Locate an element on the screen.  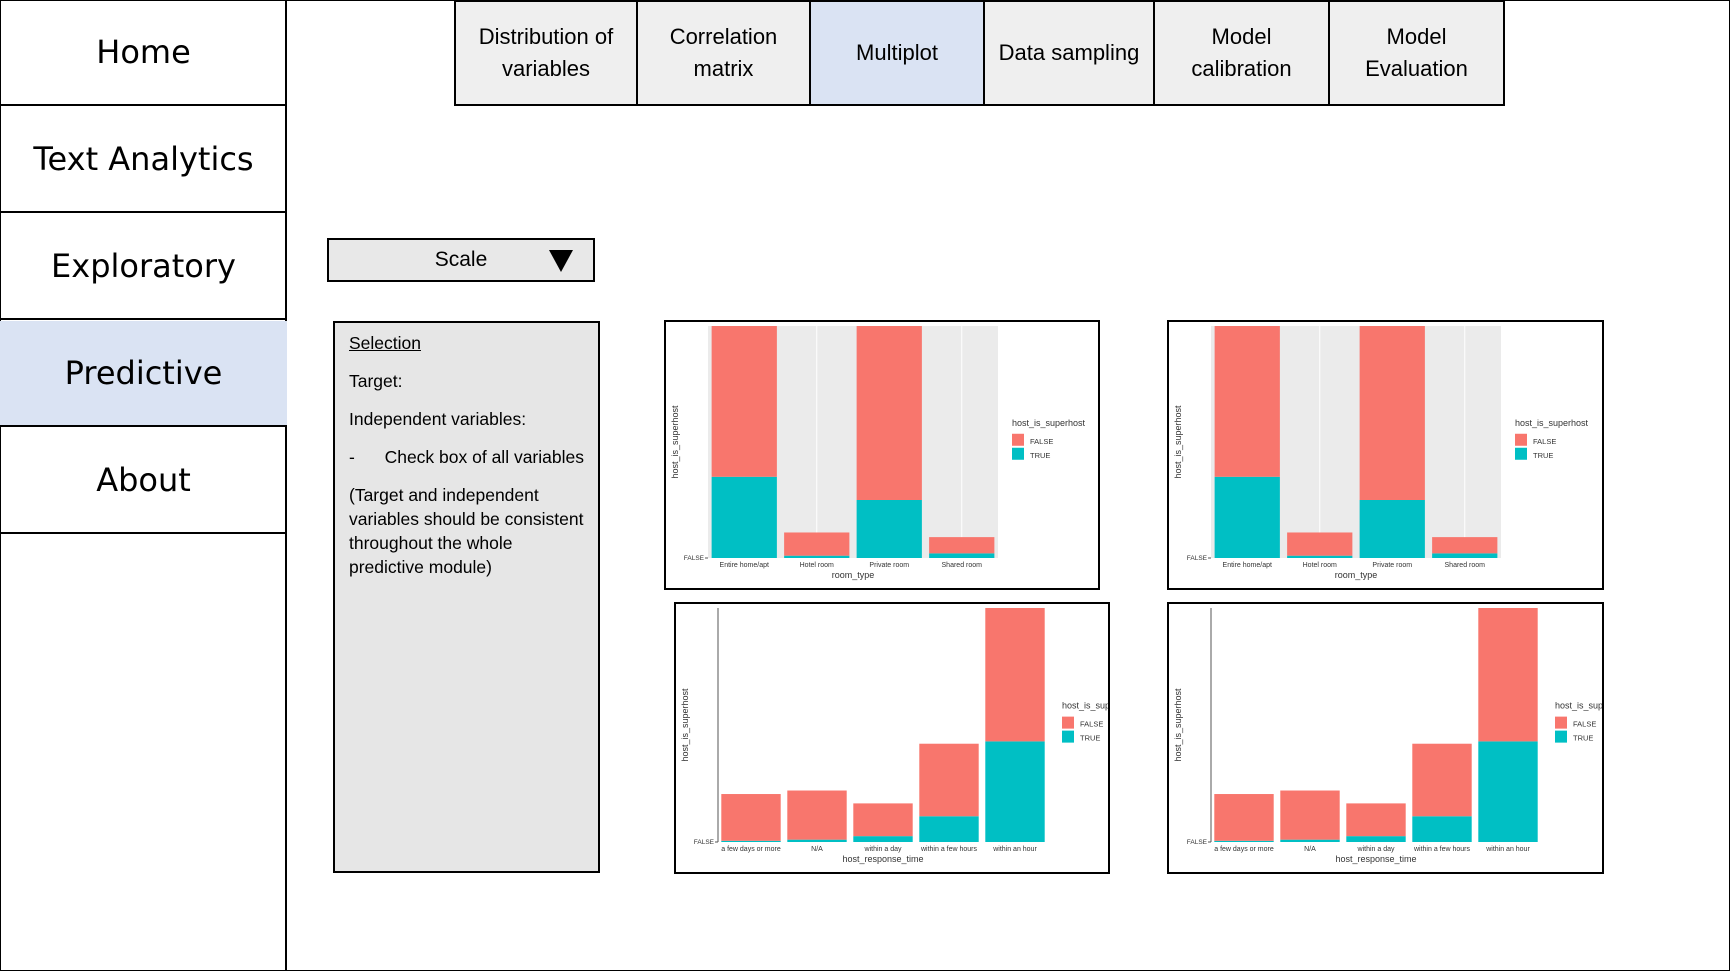
x-tick-label: within a few hours is located at coordinates (1442, 849).